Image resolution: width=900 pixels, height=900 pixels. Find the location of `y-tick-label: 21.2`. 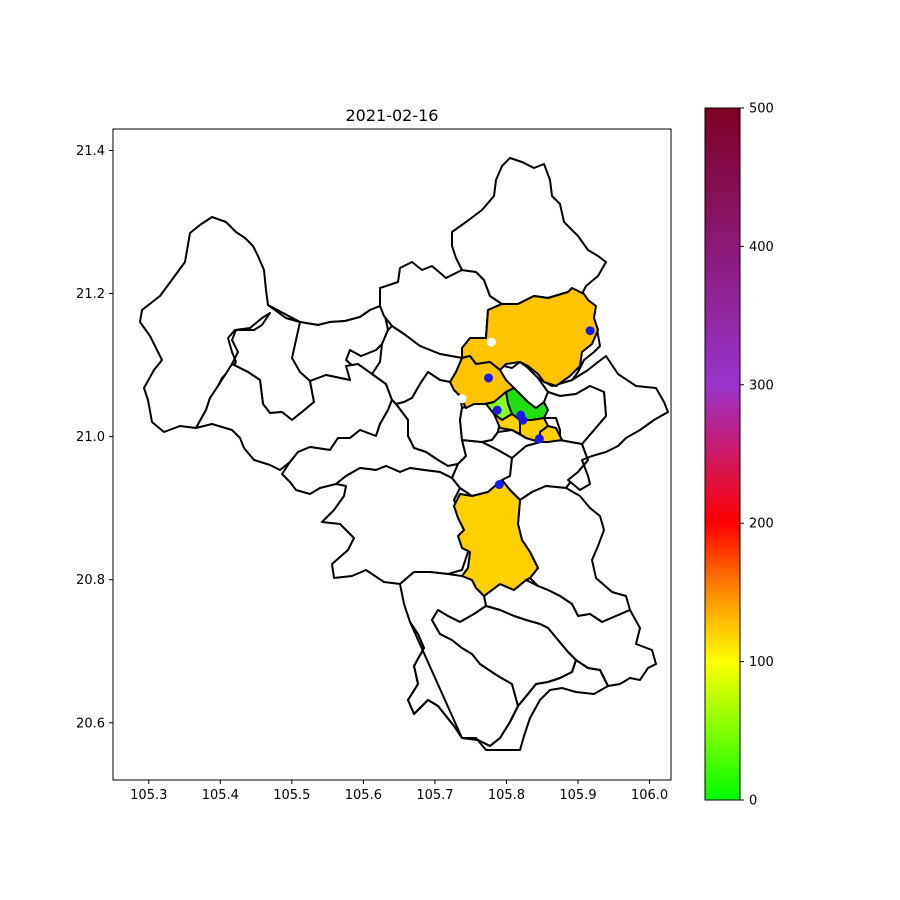

y-tick-label: 21.2 is located at coordinates (90, 294).